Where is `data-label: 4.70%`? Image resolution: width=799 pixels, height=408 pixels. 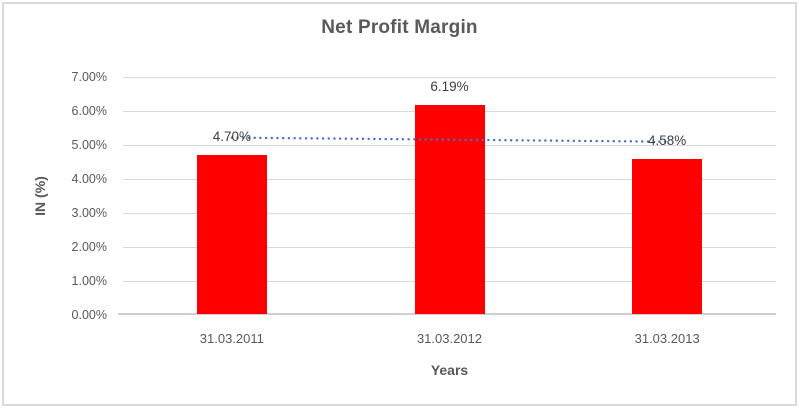
data-label: 4.70% is located at coordinates (231, 137).